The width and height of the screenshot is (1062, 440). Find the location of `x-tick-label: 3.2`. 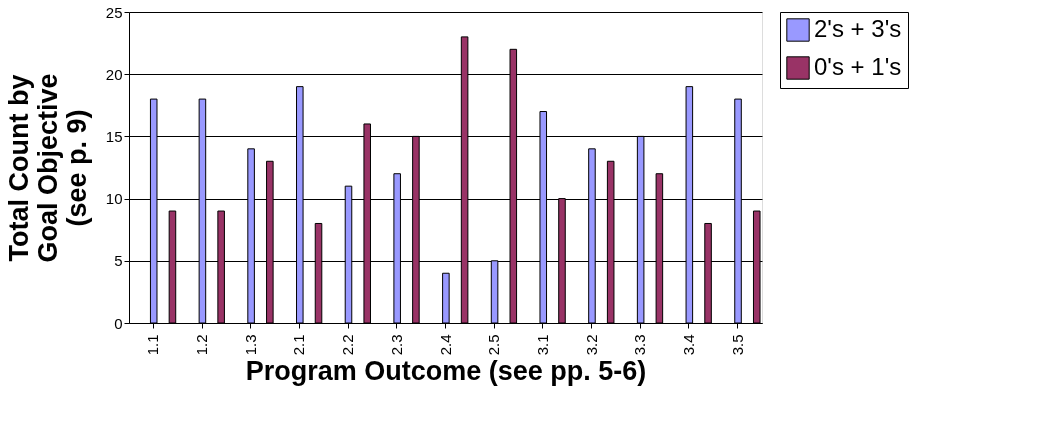

x-tick-label: 3.2 is located at coordinates (591, 345).